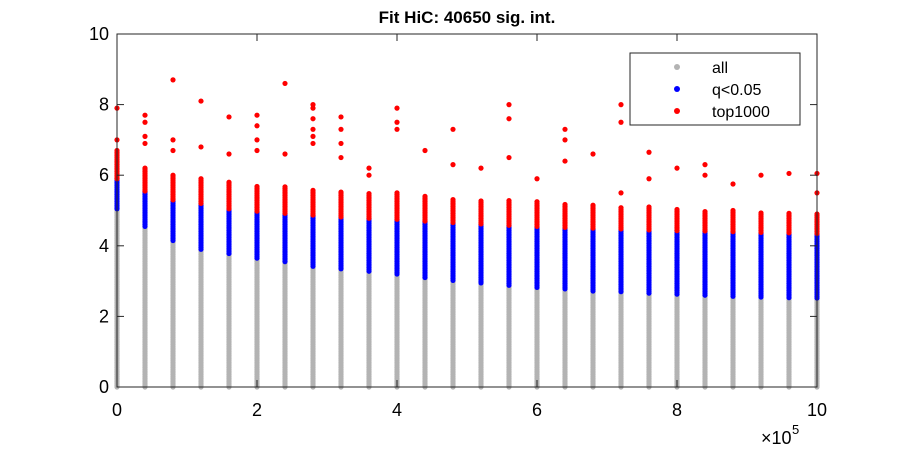 This screenshot has width=900, height=450. I want to click on x-axis-multiplier: ×10 5, so click(780, 435).